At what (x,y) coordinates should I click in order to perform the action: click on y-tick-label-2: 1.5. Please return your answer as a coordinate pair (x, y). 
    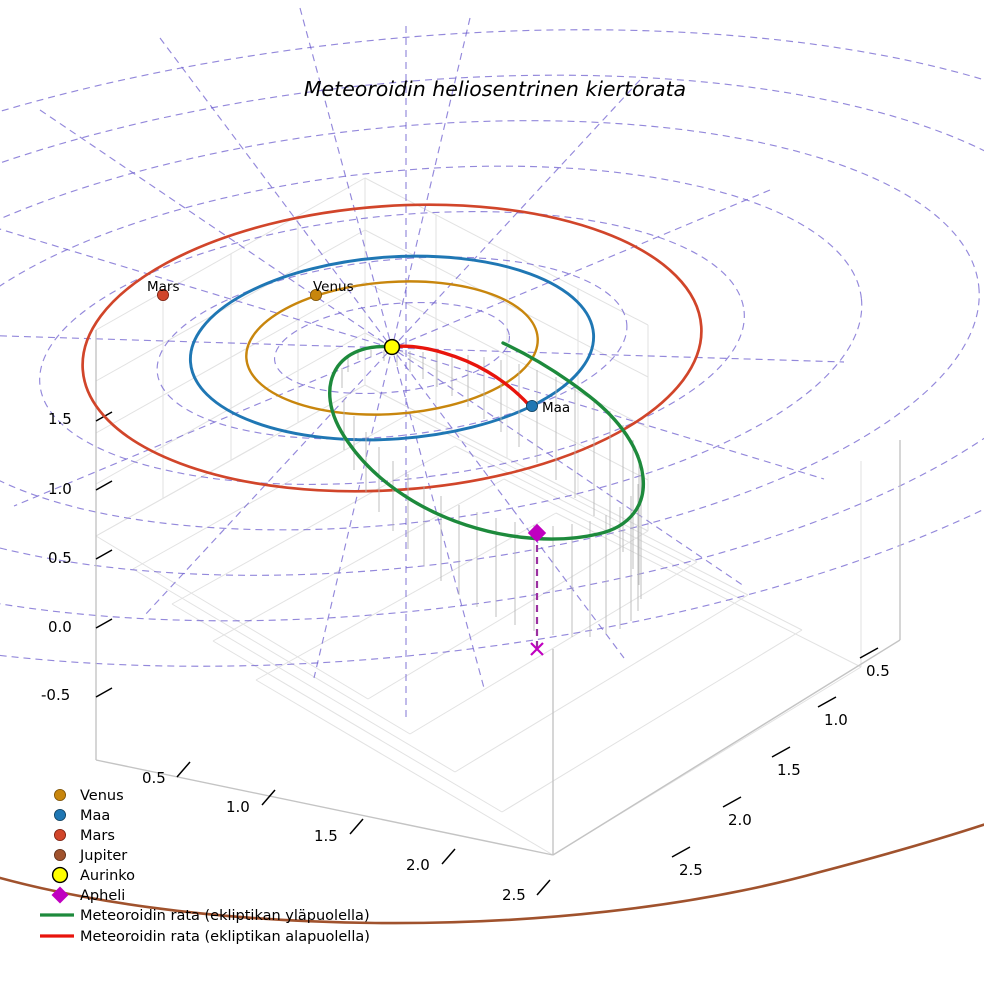
    Looking at the image, I should click on (789, 770).